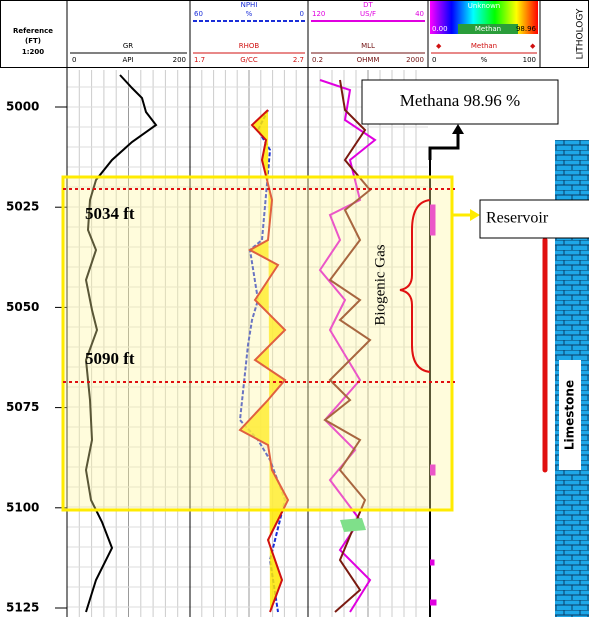 This screenshot has height=621, width=589. I want to click on arrow, so click(444, 146).